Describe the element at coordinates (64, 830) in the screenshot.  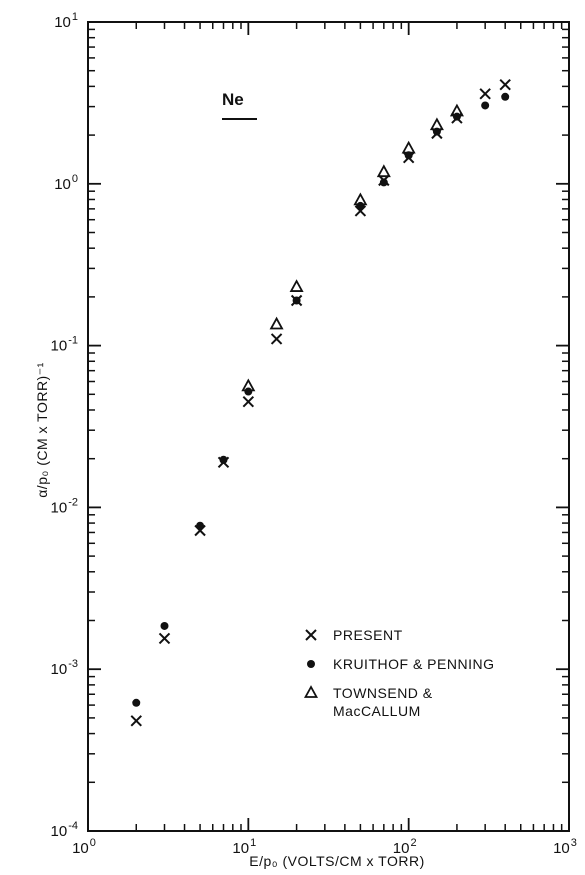
I see `y-tick-label: 10⁻⁴` at that location.